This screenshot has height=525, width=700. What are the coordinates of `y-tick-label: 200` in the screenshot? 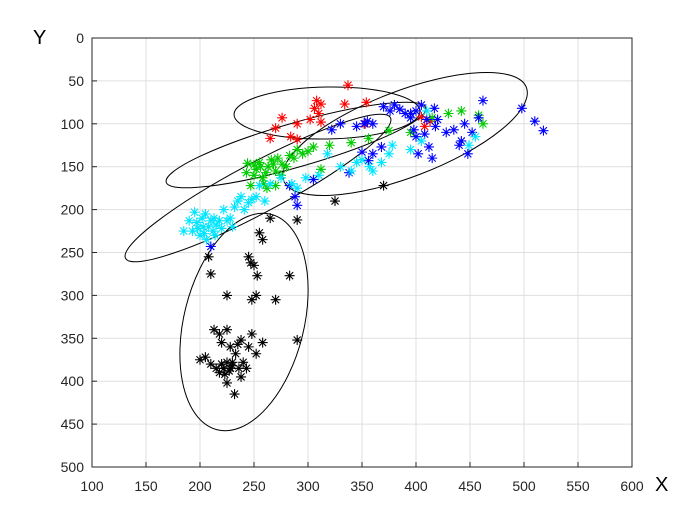 It's located at (73, 210).